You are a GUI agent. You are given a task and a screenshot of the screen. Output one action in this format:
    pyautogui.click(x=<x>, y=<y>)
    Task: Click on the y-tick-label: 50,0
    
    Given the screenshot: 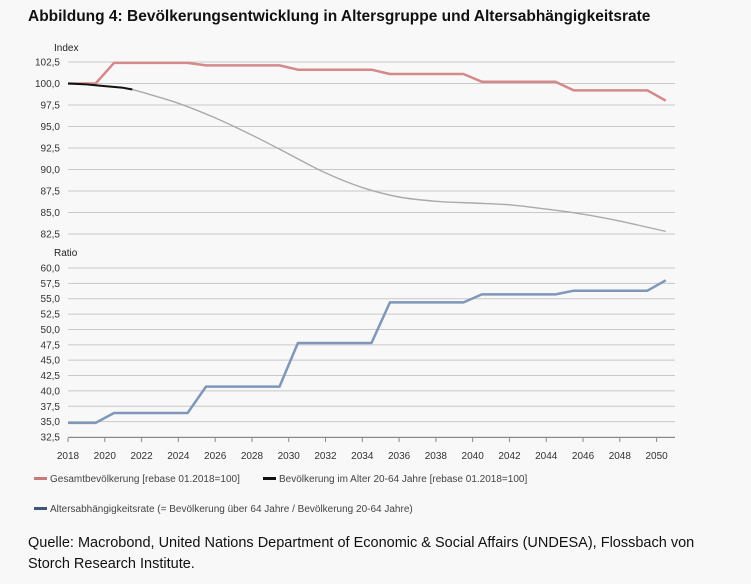 What is the action you would take?
    pyautogui.click(x=51, y=330)
    